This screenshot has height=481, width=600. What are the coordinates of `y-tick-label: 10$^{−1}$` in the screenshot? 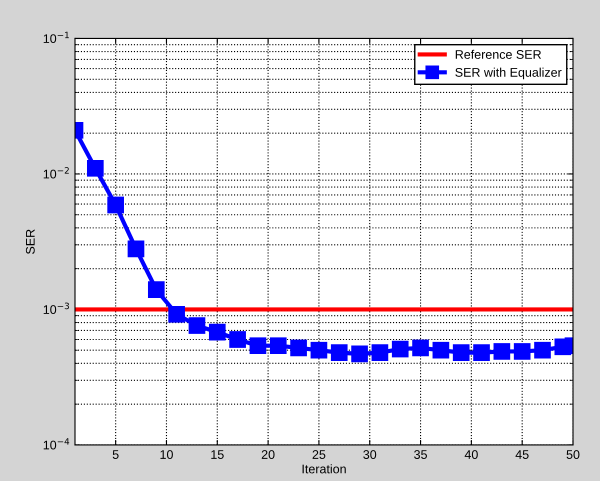 It's located at (56, 38).